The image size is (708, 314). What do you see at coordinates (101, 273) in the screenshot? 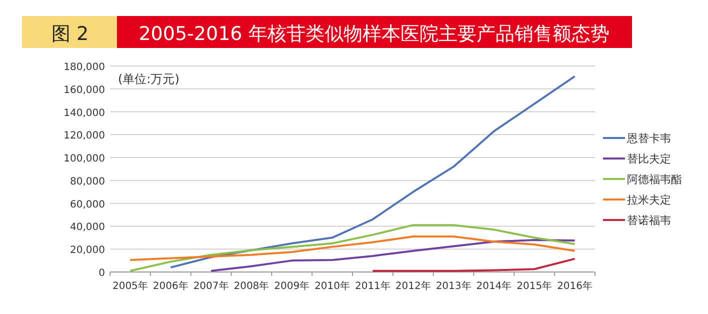
I see `y-tick-label: 0` at bounding box center [101, 273].